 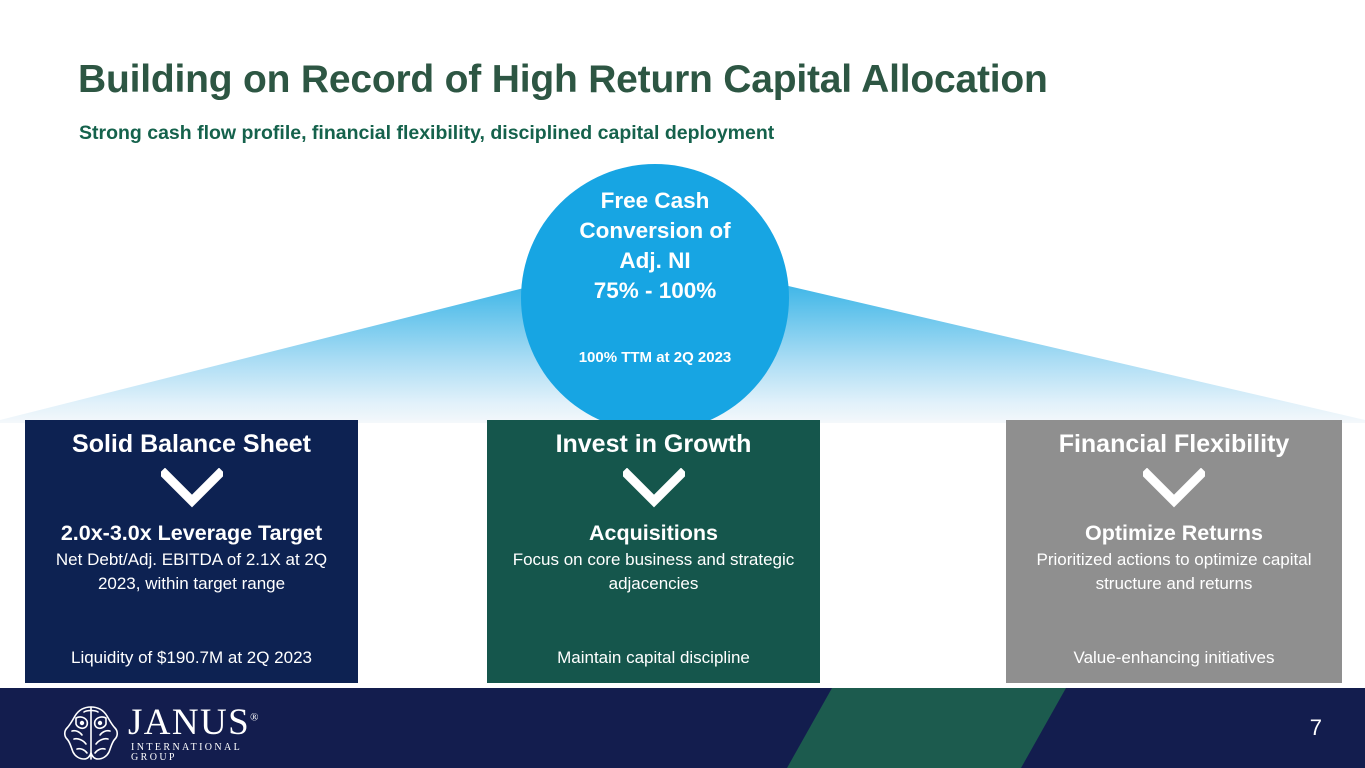 What do you see at coordinates (653, 444) in the screenshot?
I see `card-title: Invest in Growth` at bounding box center [653, 444].